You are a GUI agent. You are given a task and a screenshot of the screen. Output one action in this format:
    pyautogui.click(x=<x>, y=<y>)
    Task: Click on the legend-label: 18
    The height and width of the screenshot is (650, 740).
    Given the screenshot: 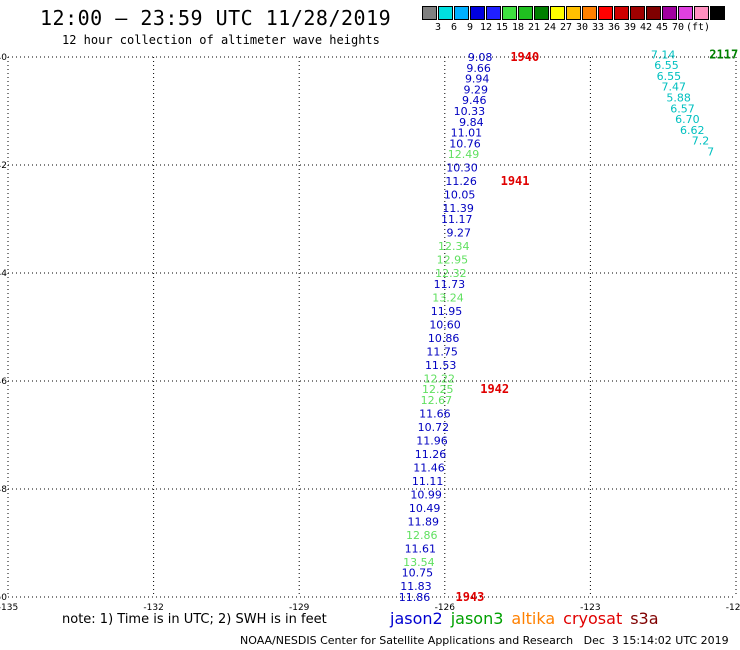 What is the action you would take?
    pyautogui.click(x=518, y=27)
    